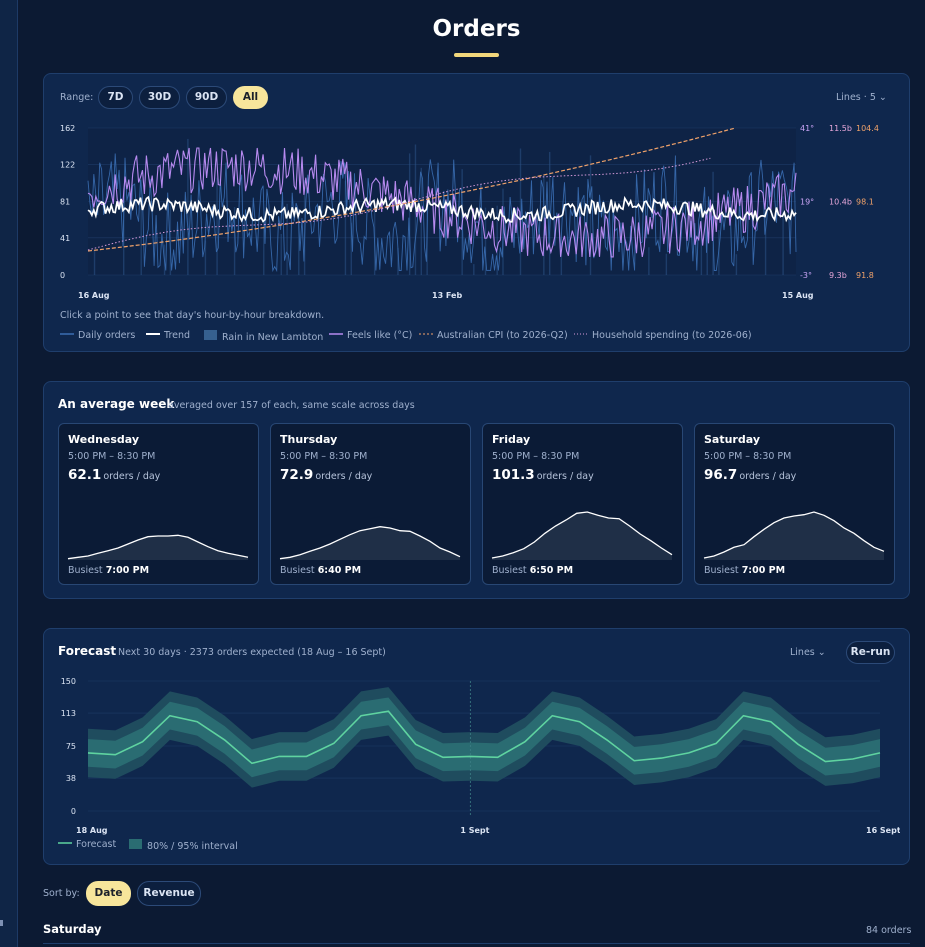 The width and height of the screenshot is (925, 947). I want to click on legend-cpi: Australian CPI (to 2026-Q2), so click(493, 335).